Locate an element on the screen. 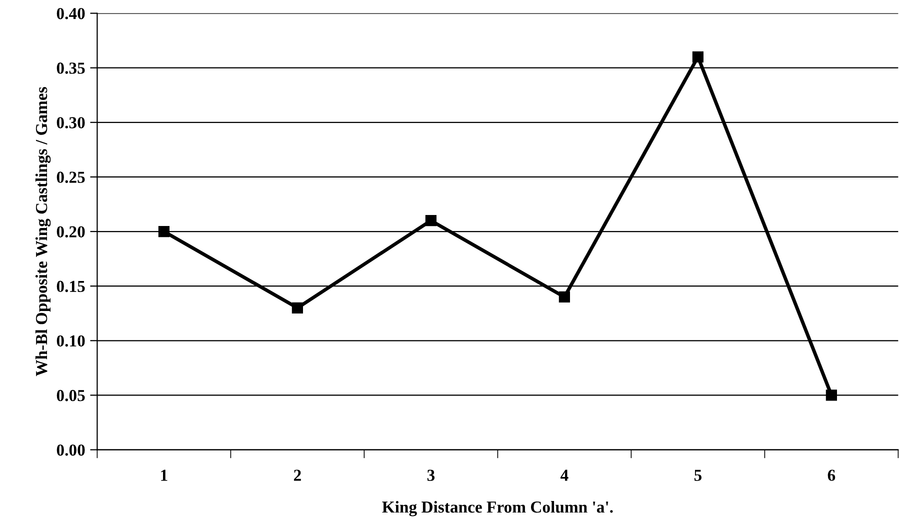 The width and height of the screenshot is (900, 531). x-tick-label: 2 is located at coordinates (297, 475).